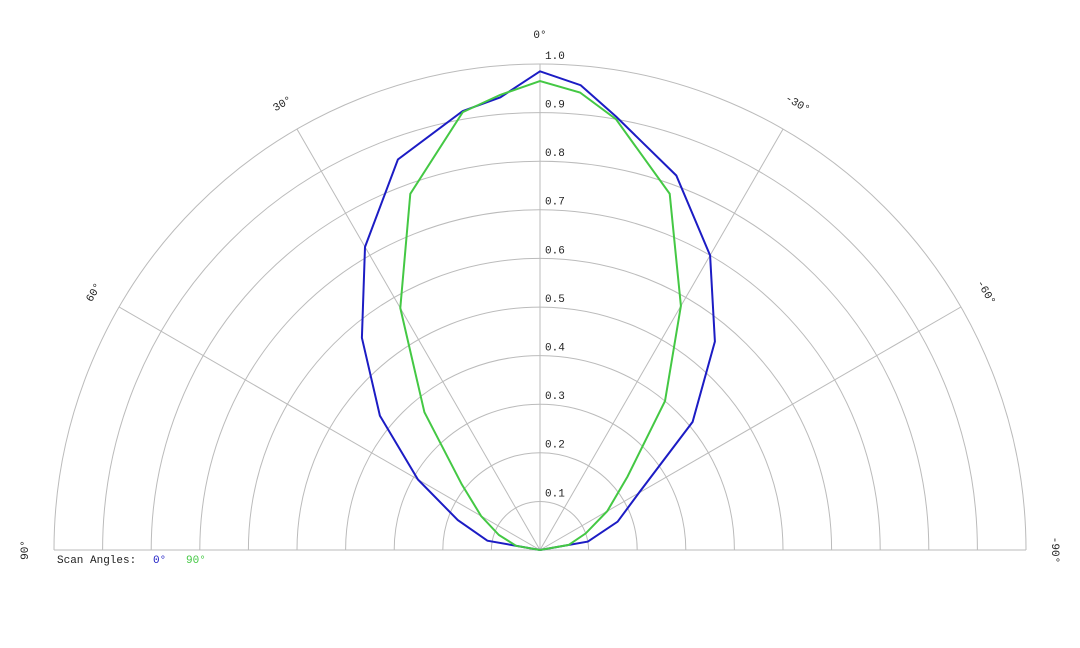 This screenshot has height=648, width=1080. Describe the element at coordinates (282, 105) in the screenshot. I see `theta-tick-label: 30°` at that location.